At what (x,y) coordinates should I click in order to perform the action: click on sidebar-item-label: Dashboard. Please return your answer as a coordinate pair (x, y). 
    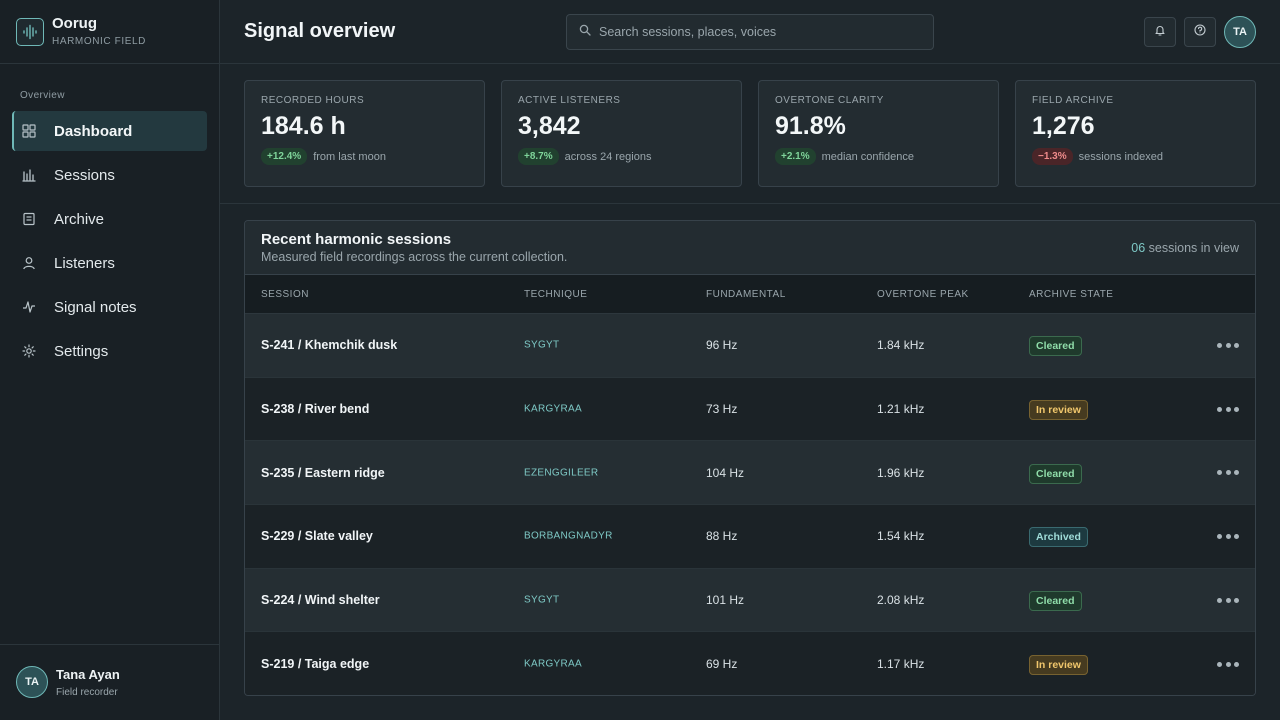
    Looking at the image, I should click on (93, 131).